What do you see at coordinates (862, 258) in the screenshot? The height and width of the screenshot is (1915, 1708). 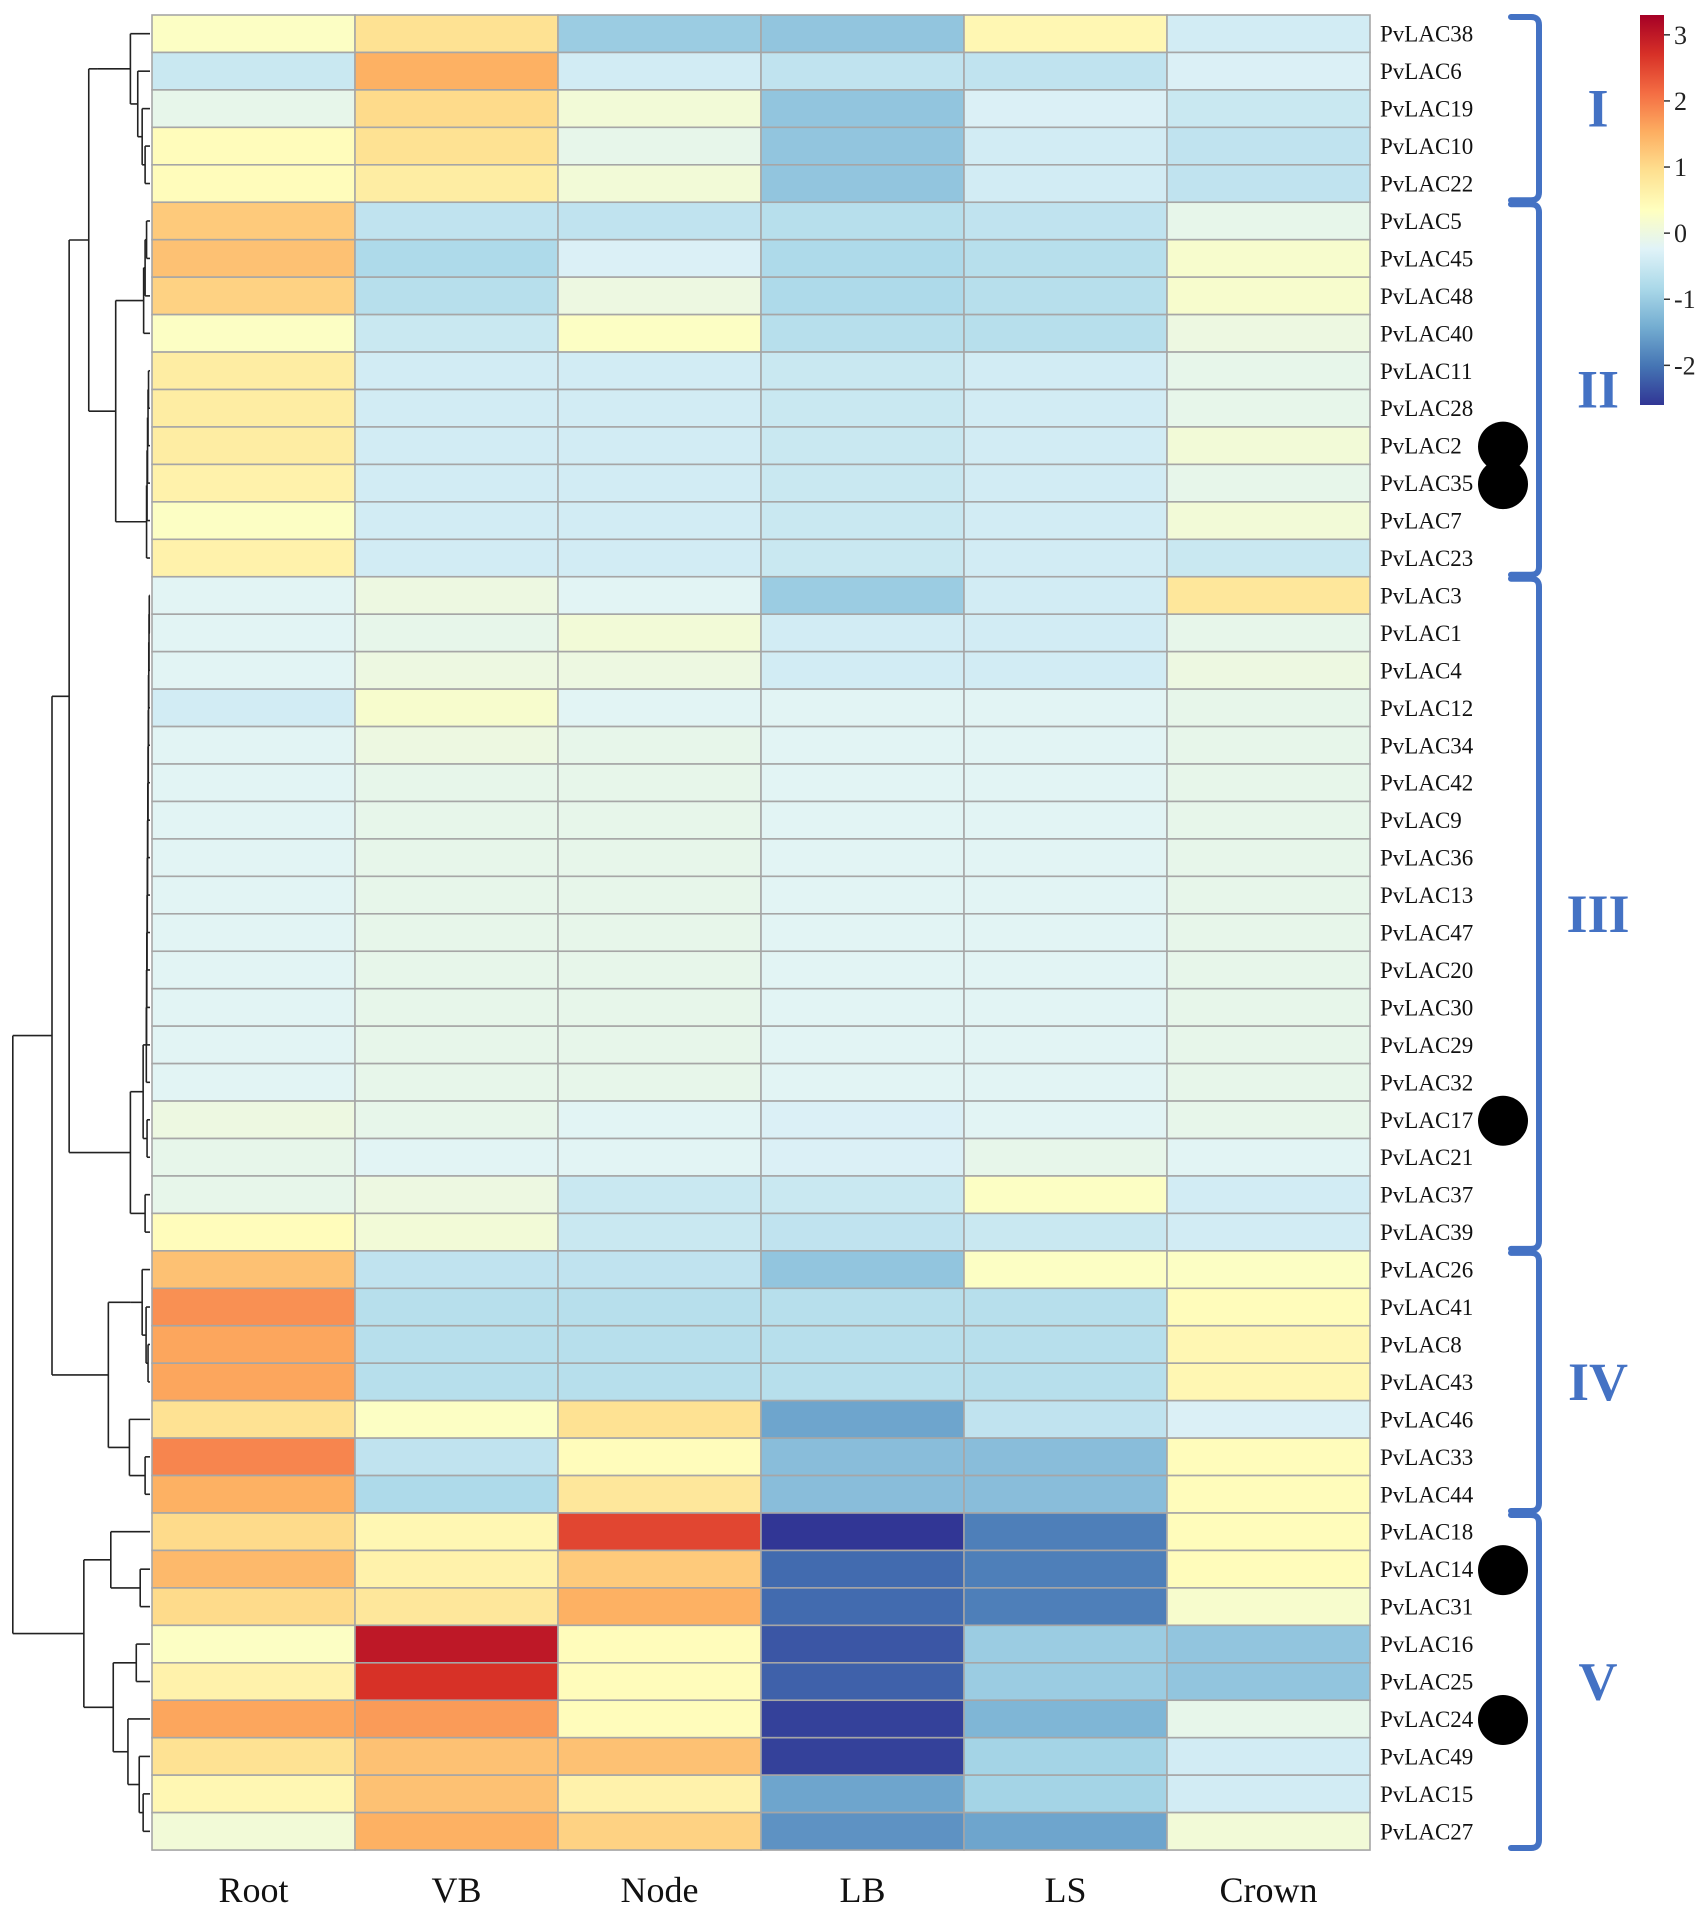 I see `heatmap-cell-PvLAC45-LB` at bounding box center [862, 258].